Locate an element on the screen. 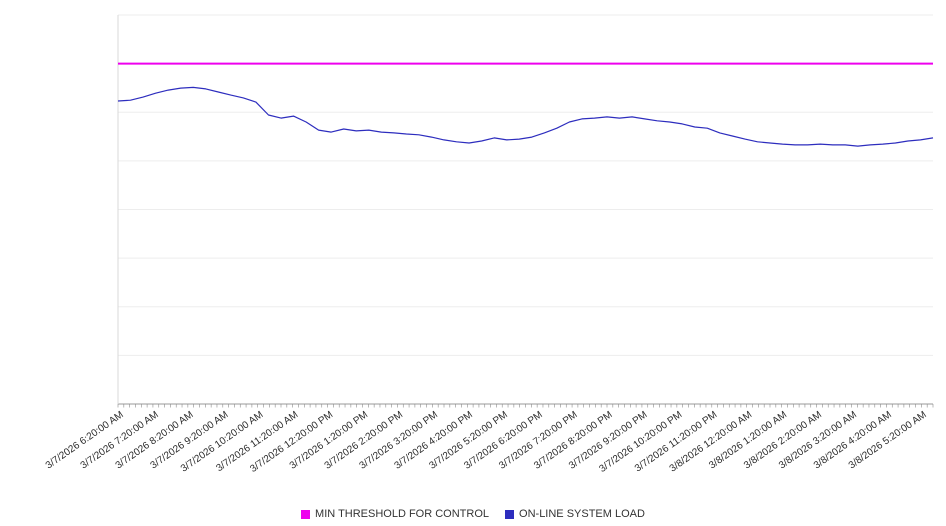  system-load-legend-swatch-icon is located at coordinates (510, 514).